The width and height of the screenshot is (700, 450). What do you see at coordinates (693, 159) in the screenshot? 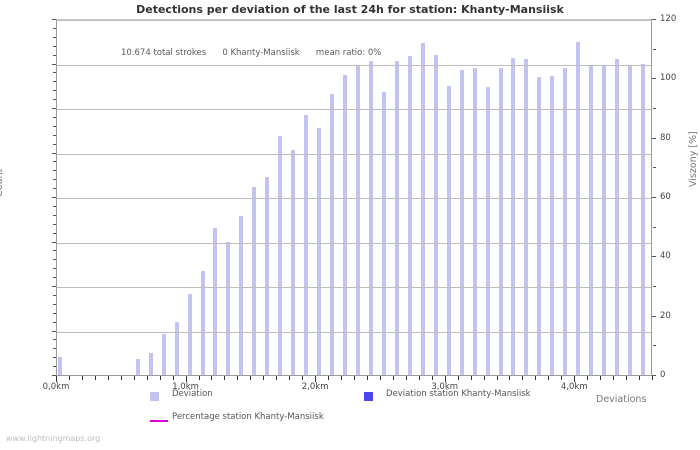
I see `y-axis-right-label: Viszony [%]` at bounding box center [693, 159].